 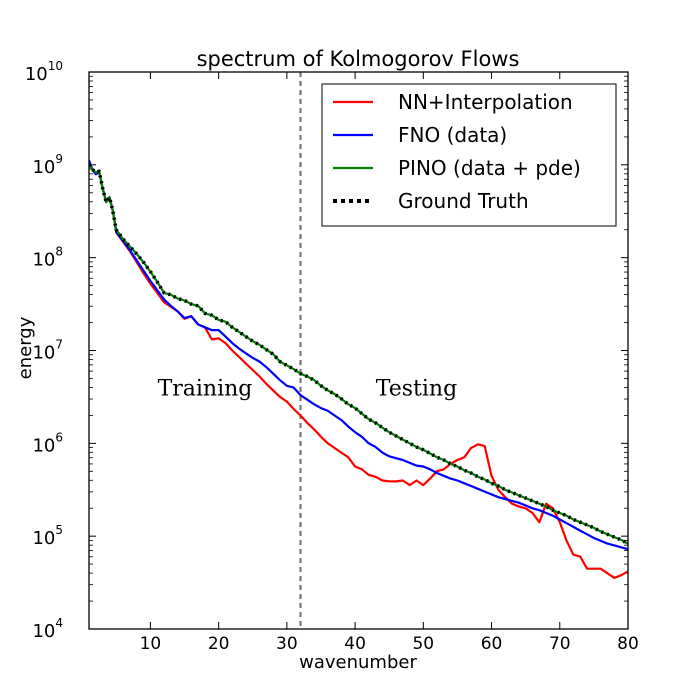 I want to click on x-tick-label: 10, so click(x=151, y=644).